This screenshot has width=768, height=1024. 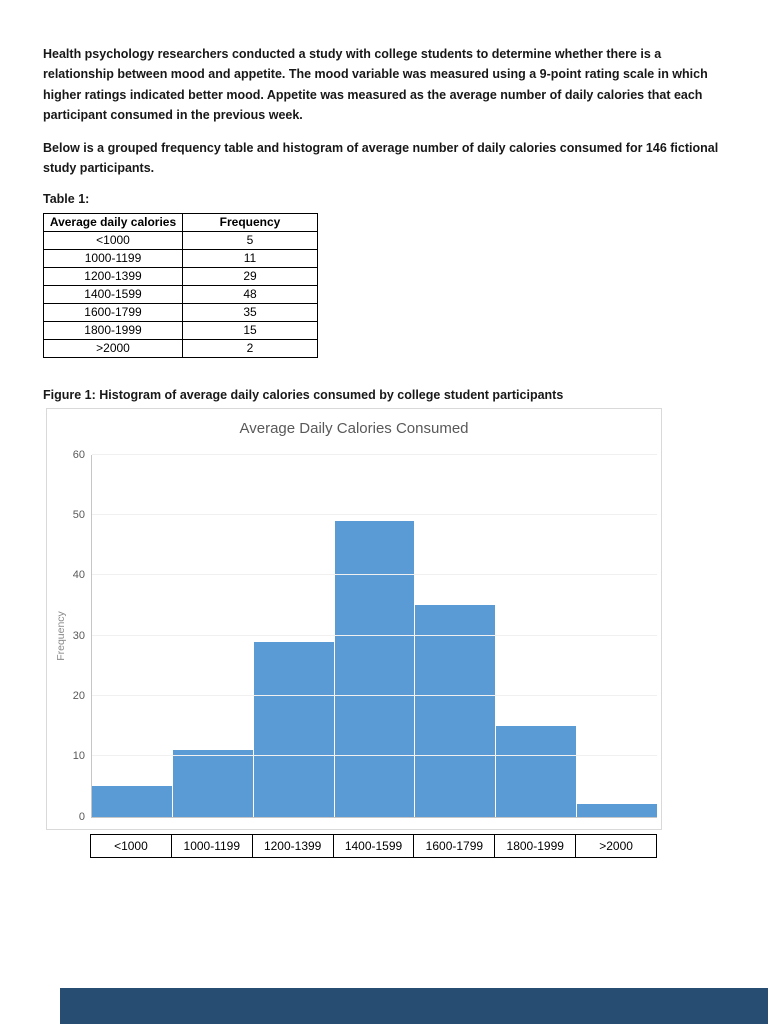 What do you see at coordinates (250, 258) in the screenshot?
I see `frequency-cell: 11` at bounding box center [250, 258].